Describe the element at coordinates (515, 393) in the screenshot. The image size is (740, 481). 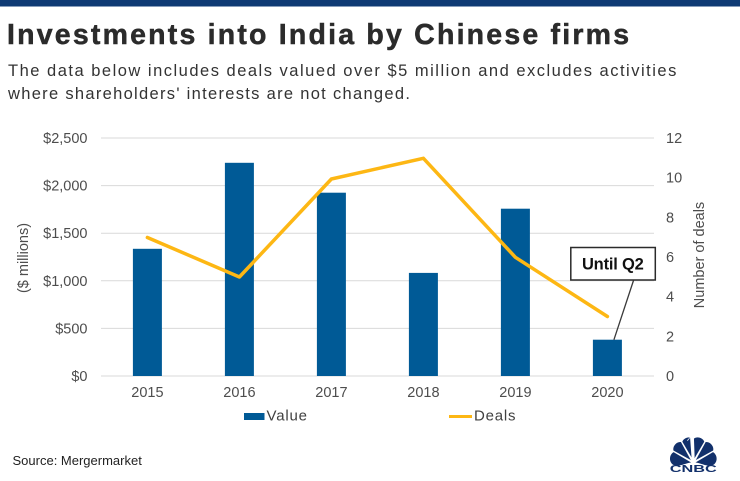
I see `svg-text: 2019` at that location.